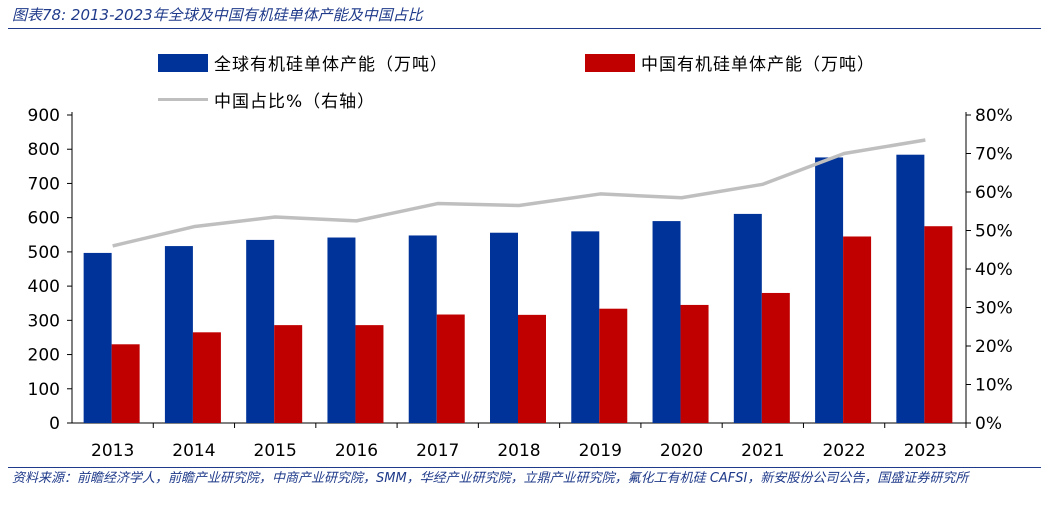  Describe the element at coordinates (369, 374) in the screenshot. I see `bar-china-2016` at that location.